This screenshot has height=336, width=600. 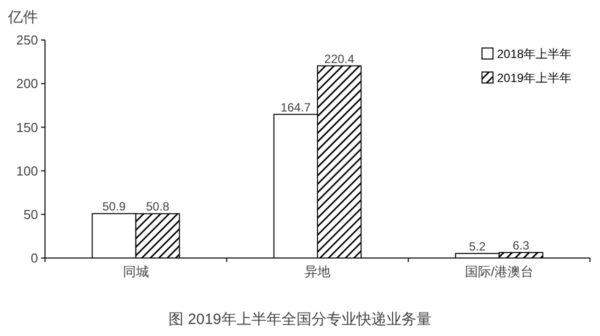 I want to click on data-label: 6.3, so click(x=521, y=245).